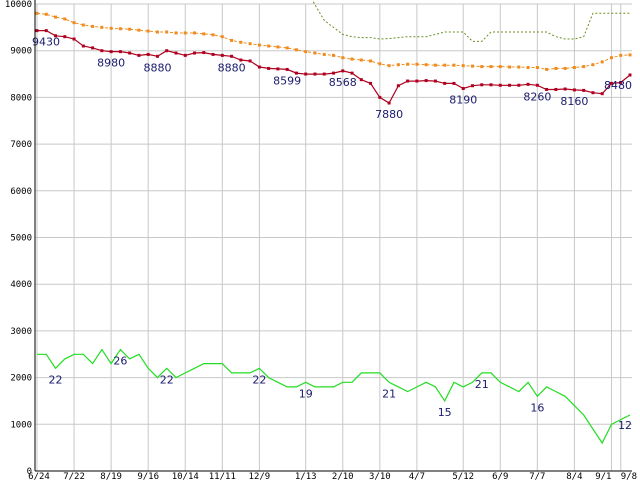  What do you see at coordinates (39, 476) in the screenshot?
I see `x-tick-label: 6/24` at bounding box center [39, 476].